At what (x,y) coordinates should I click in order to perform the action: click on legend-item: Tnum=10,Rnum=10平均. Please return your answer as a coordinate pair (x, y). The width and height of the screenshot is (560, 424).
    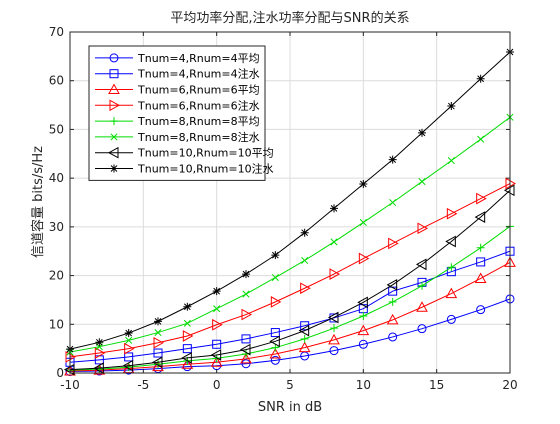
    Looking at the image, I should click on (184, 153).